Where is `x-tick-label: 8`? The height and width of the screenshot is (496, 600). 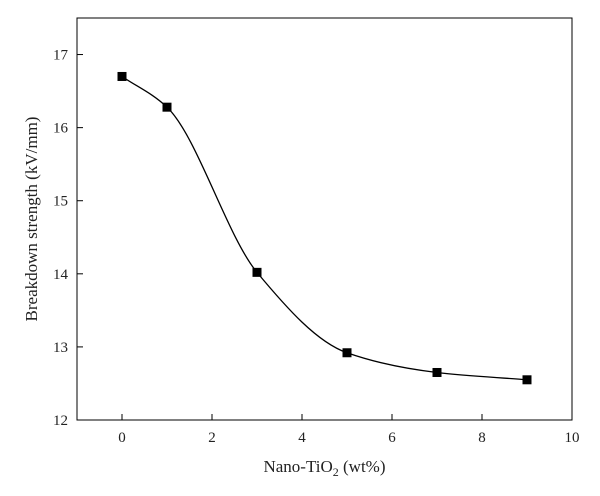
x-tick-label: 8 is located at coordinates (482, 438).